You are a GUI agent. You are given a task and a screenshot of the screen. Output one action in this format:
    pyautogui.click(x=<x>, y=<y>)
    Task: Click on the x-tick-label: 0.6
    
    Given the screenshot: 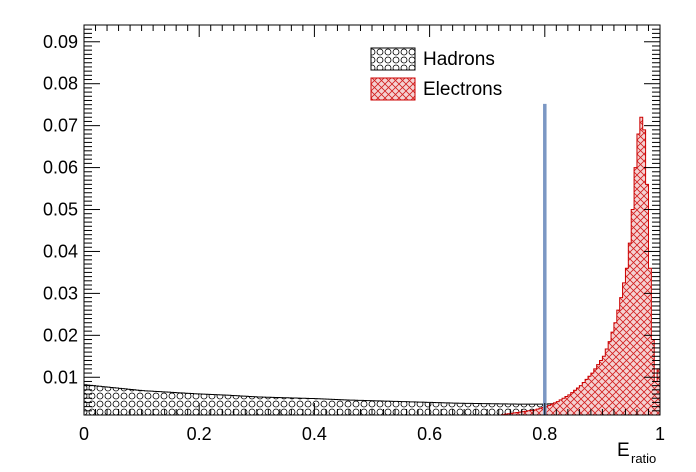 What is the action you would take?
    pyautogui.click(x=429, y=434)
    